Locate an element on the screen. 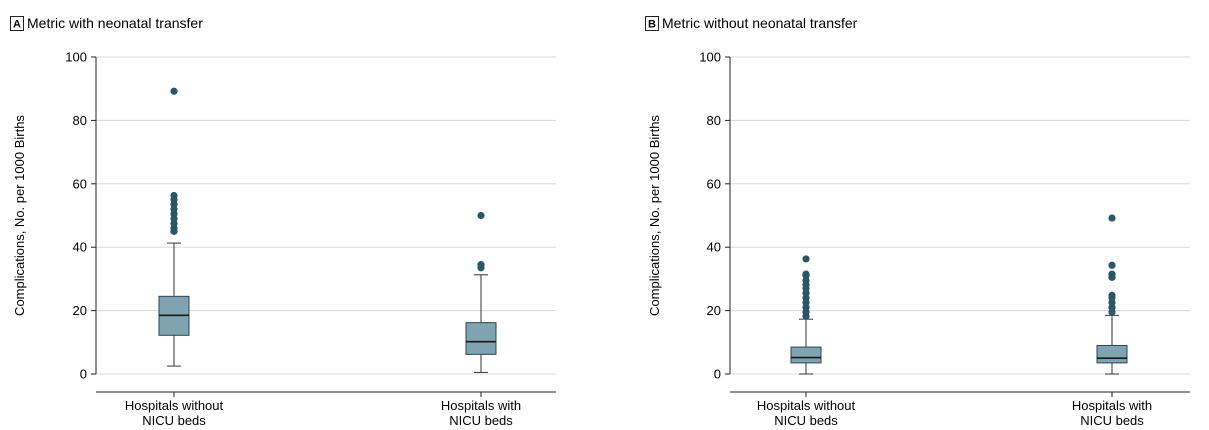 Image resolution: width=1209 pixels, height=430 pixels. panel-letter: B is located at coordinates (652, 25).